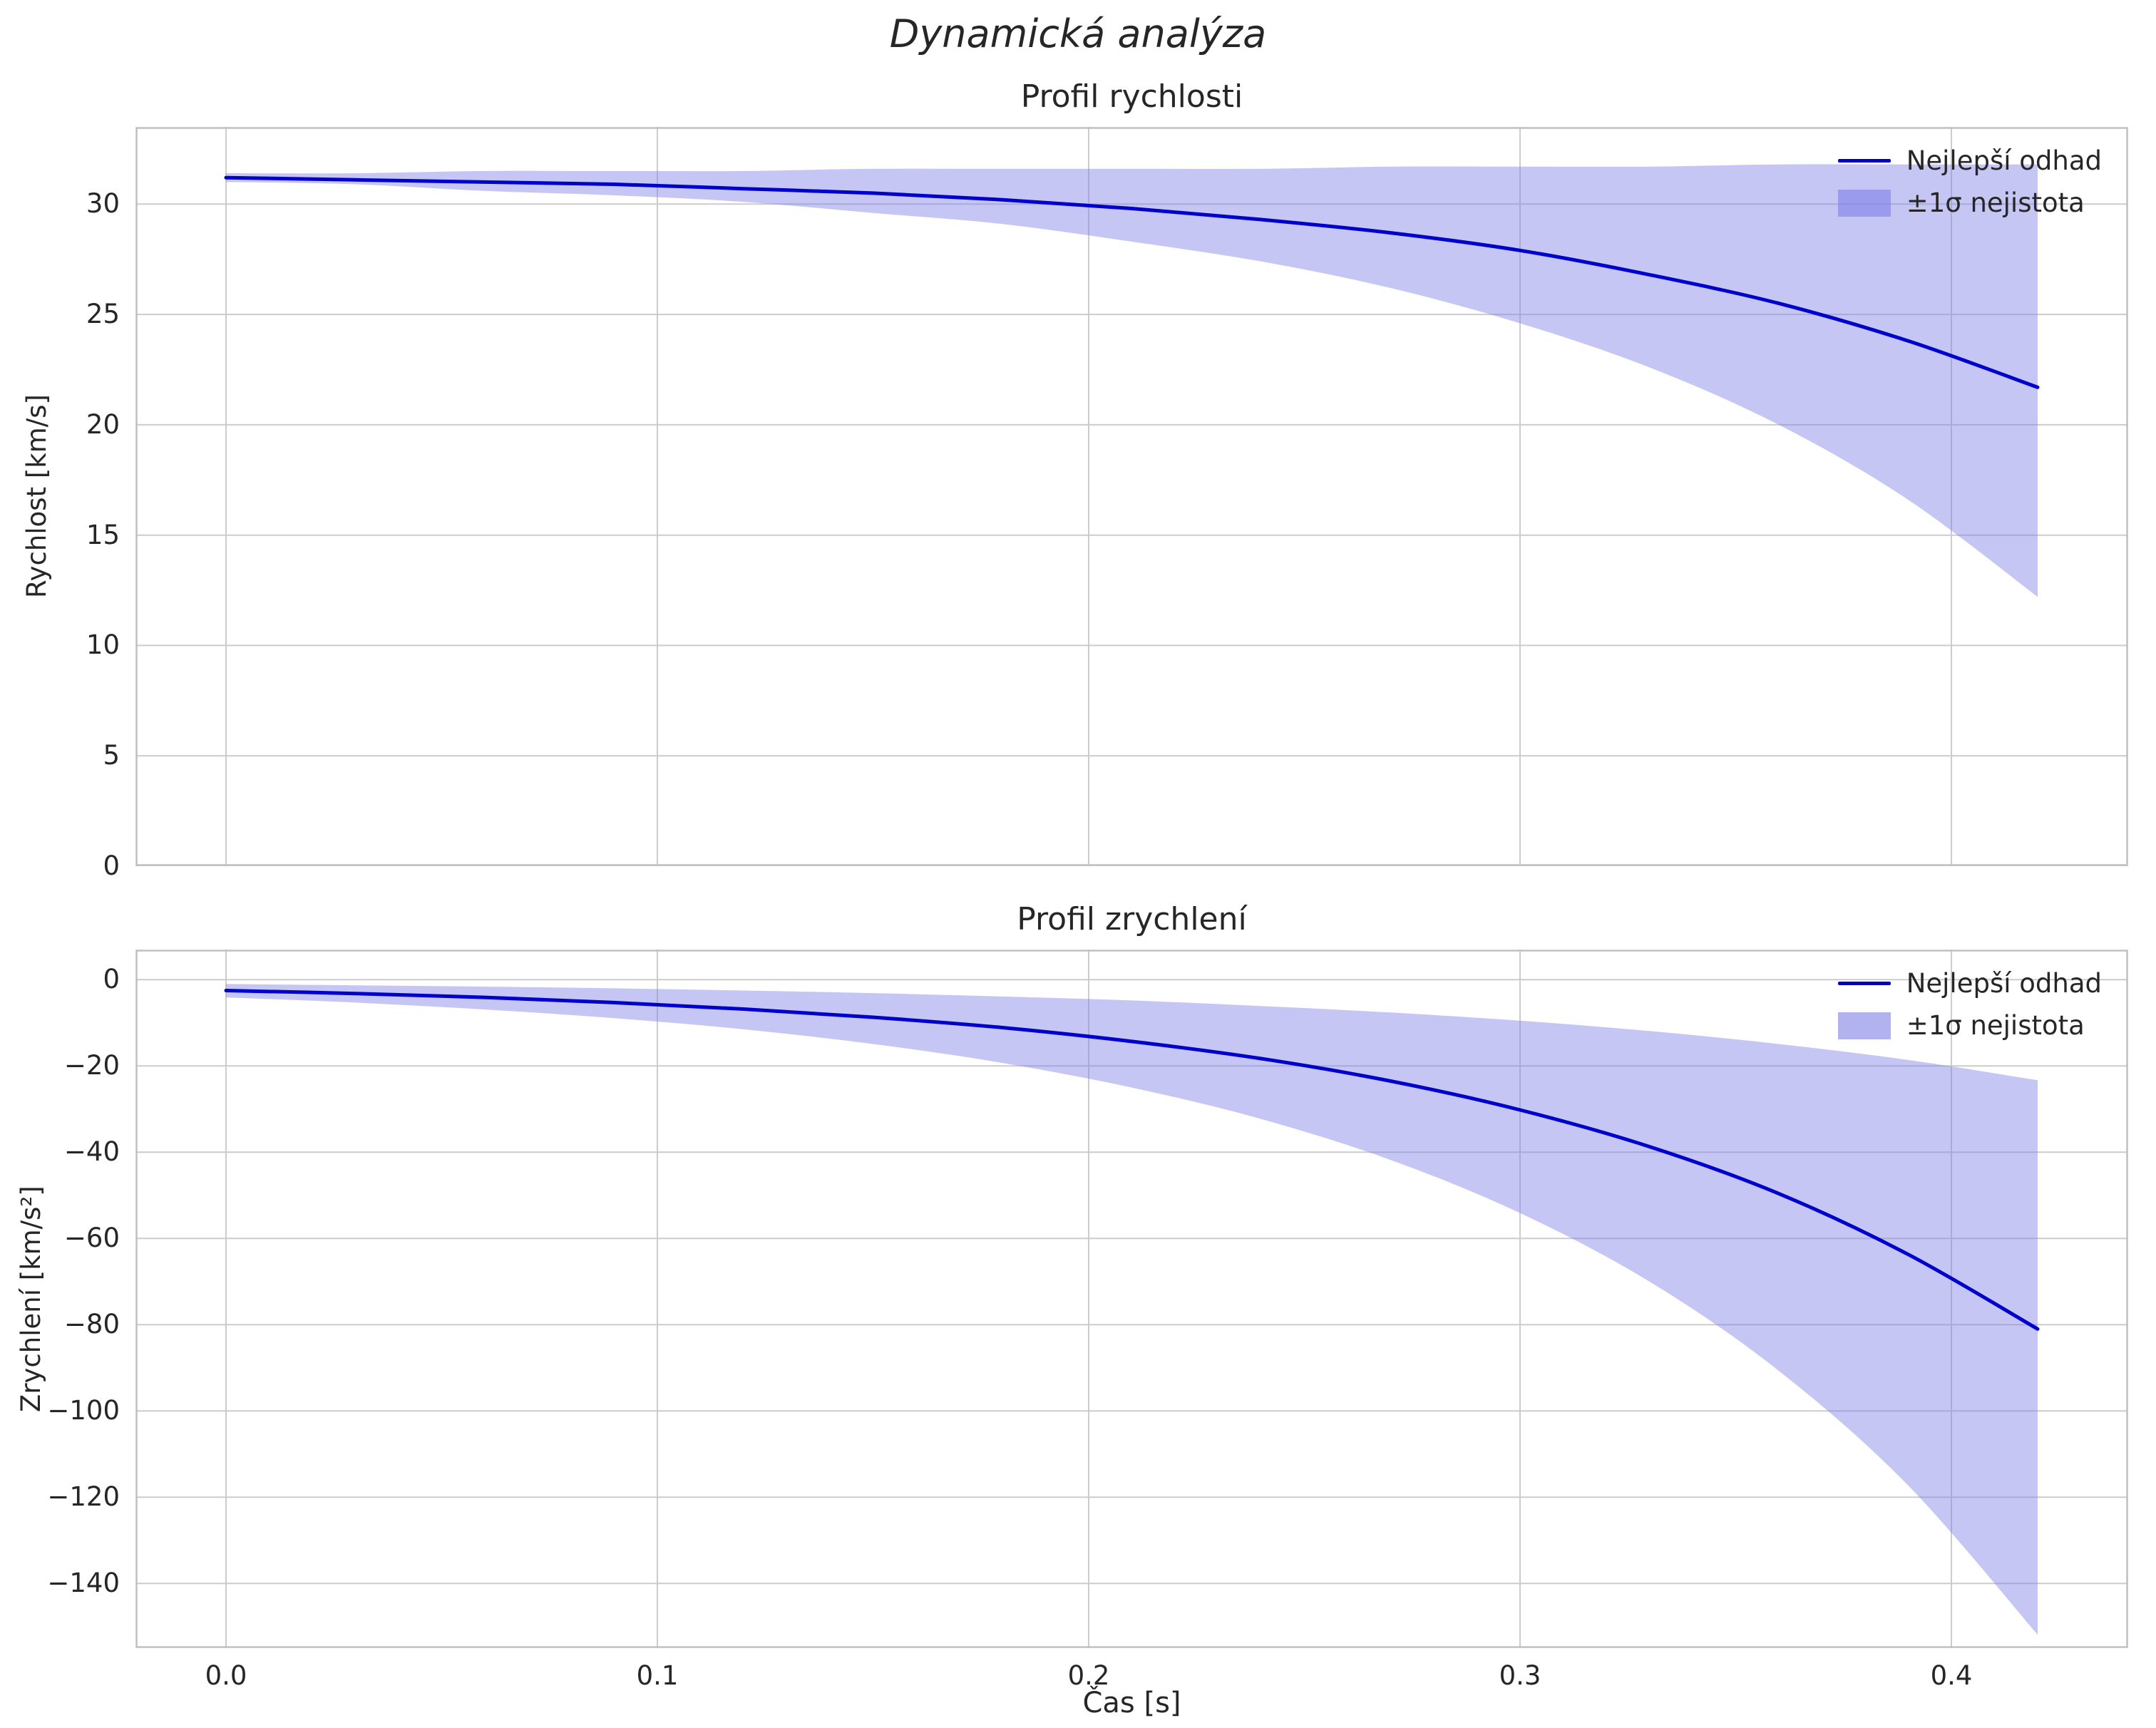  Describe the element at coordinates (103, 534) in the screenshot. I see `y-tick-label: 15` at that location.